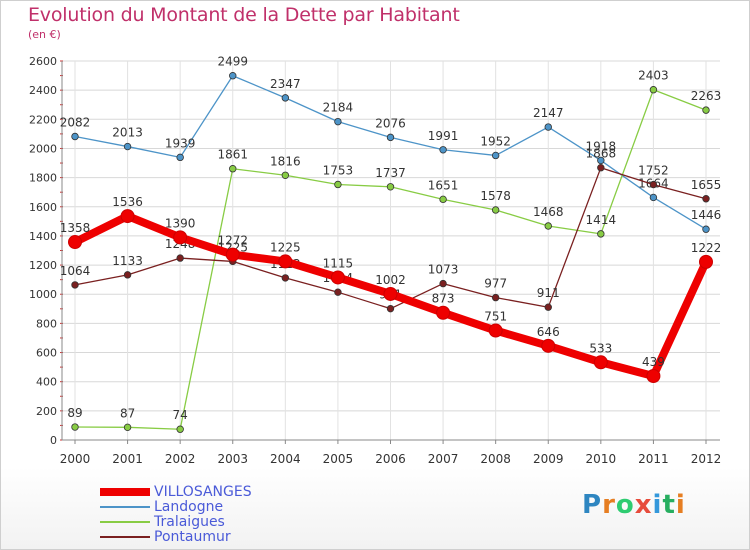 This screenshot has width=750, height=550. I want to click on data-label: 1737, so click(390, 173).